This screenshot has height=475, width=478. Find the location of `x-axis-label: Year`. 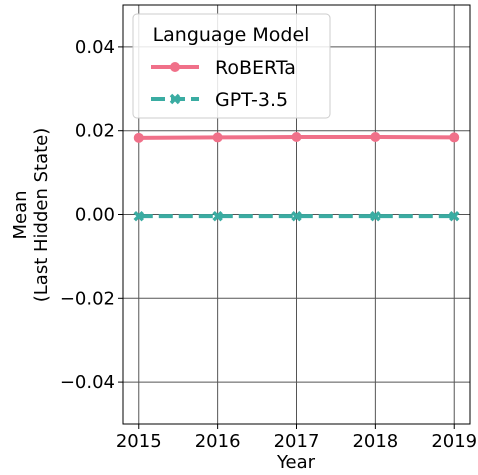

x-axis-label: Year is located at coordinates (296, 462).